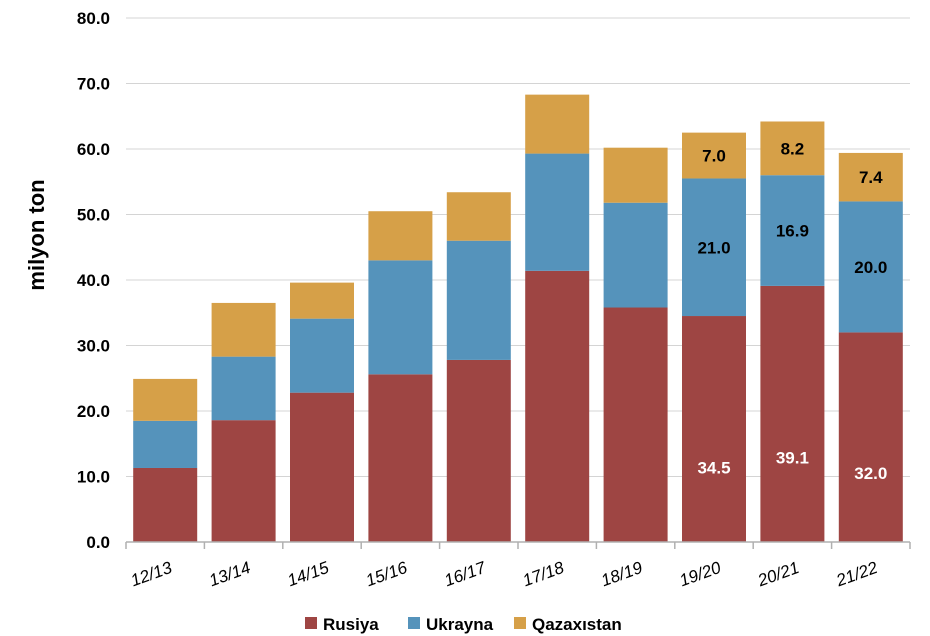 This screenshot has width=930, height=636. I want to click on data-label: 7.4, so click(871, 177).